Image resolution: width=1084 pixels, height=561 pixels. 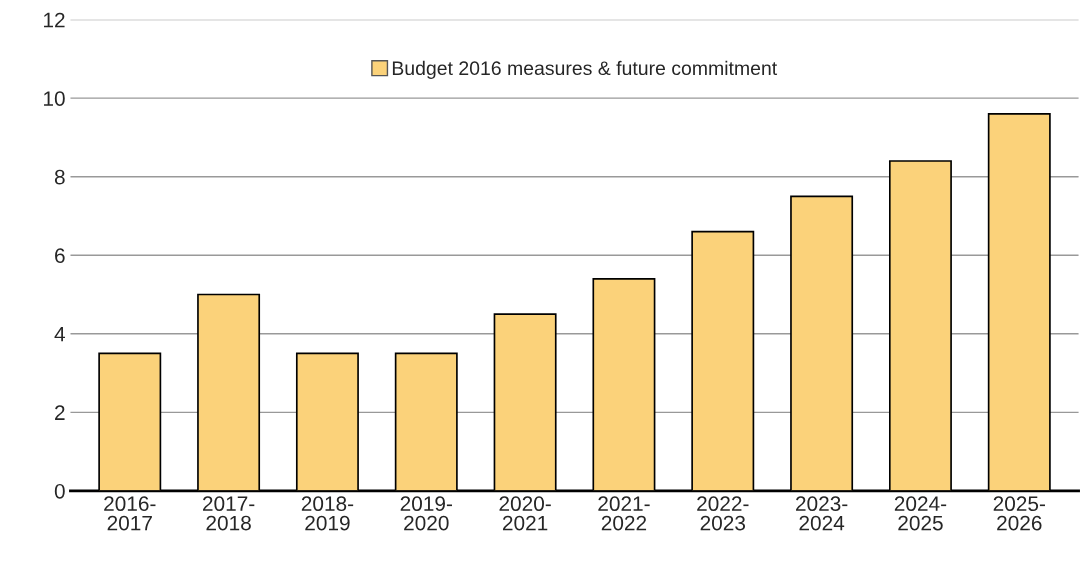 I want to click on y-tick-label: 0, so click(x=59, y=491).